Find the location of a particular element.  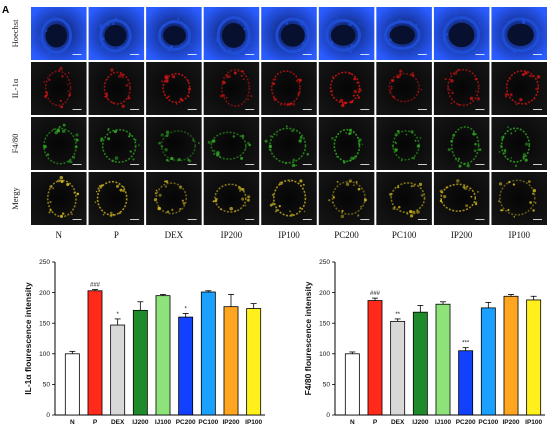

column-label: DEX is located at coordinates (174, 235).